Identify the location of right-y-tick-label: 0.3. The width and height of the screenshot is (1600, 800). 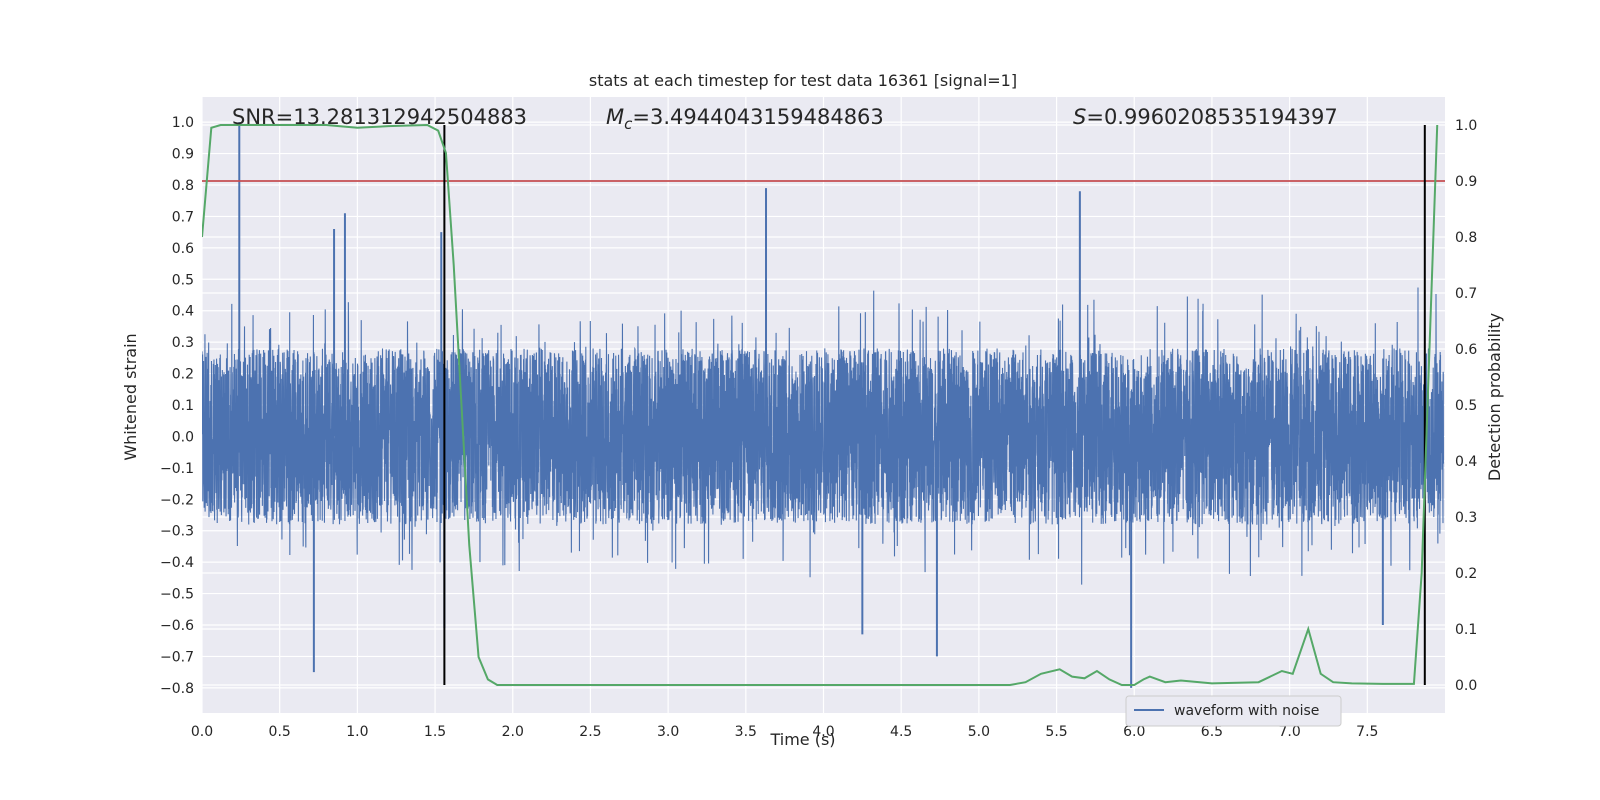
(1466, 518).